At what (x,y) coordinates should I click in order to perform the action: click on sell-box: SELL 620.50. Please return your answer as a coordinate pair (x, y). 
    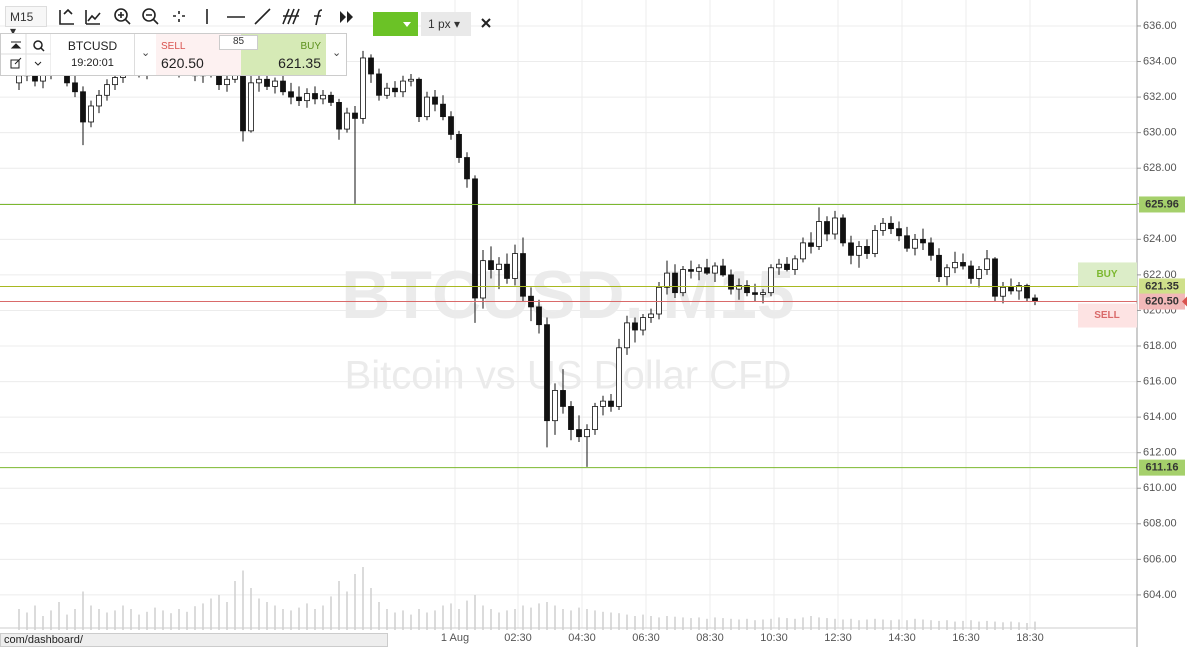
    Looking at the image, I should click on (198, 54).